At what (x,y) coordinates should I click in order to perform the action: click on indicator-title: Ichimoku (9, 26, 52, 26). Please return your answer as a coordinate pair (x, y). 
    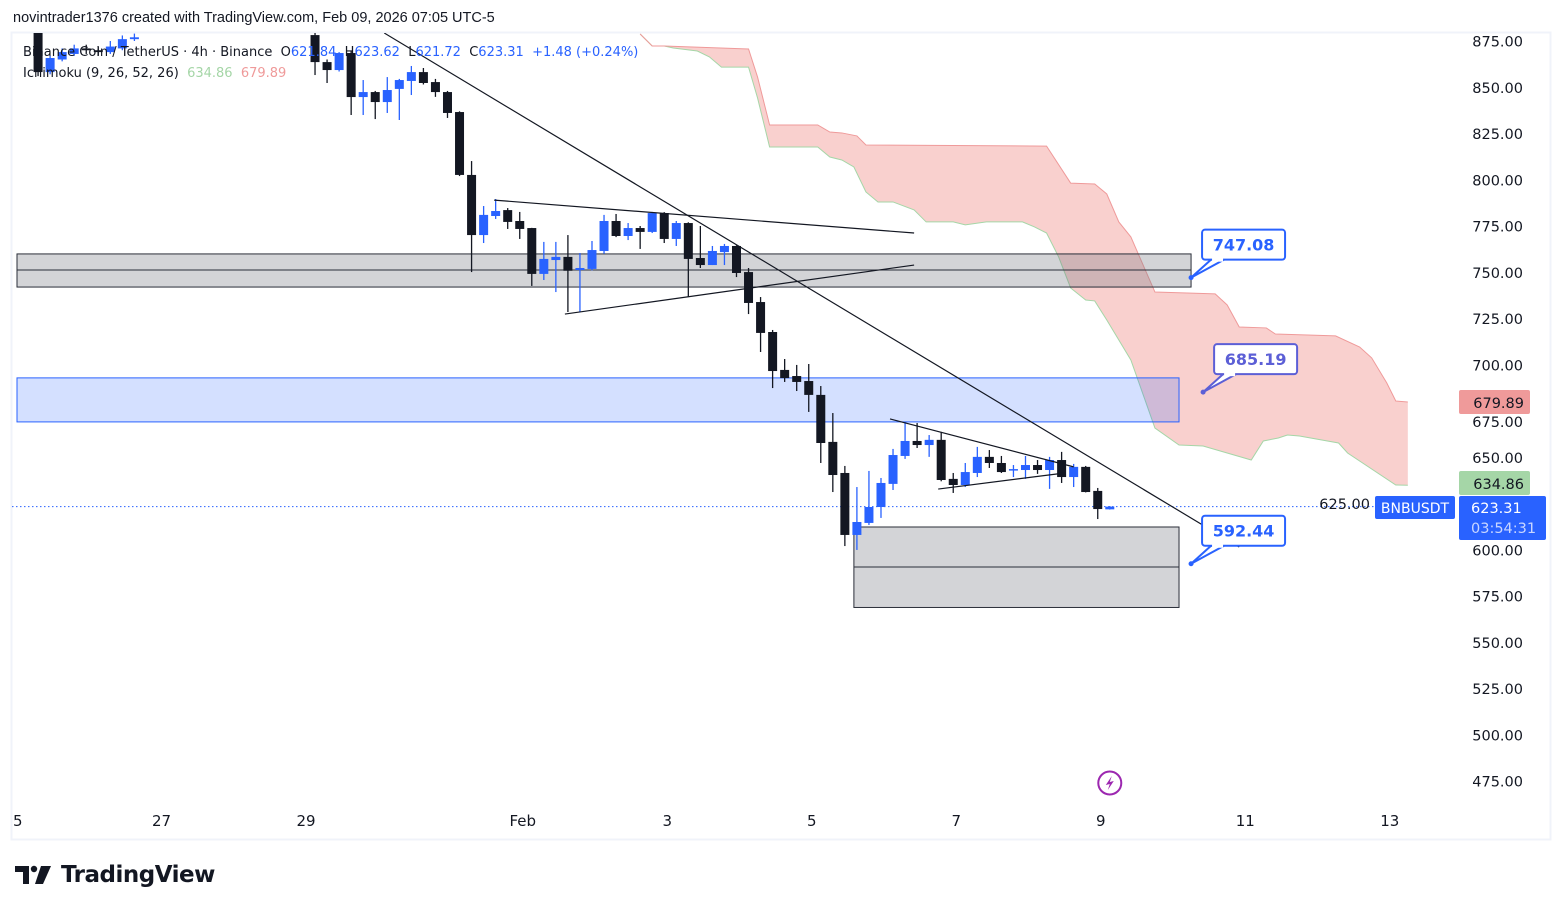
    Looking at the image, I should click on (101, 73).